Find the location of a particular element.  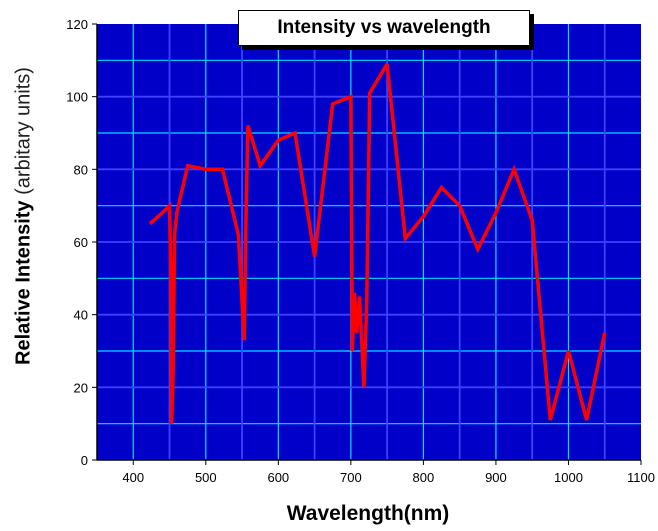

x-tick-label: 1000 is located at coordinates (568, 477).